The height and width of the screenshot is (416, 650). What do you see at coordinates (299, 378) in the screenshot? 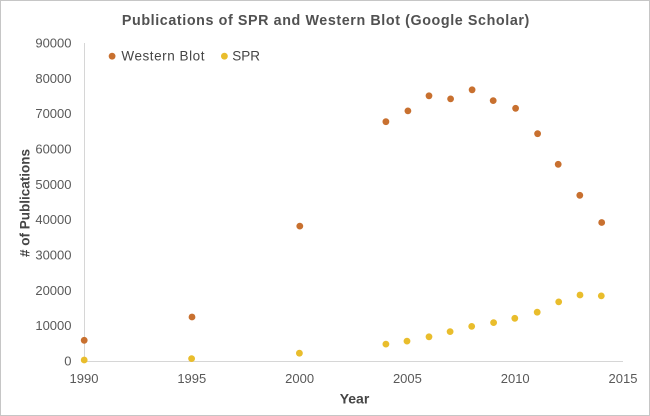
I see `svg-text: 2000` at bounding box center [299, 378].